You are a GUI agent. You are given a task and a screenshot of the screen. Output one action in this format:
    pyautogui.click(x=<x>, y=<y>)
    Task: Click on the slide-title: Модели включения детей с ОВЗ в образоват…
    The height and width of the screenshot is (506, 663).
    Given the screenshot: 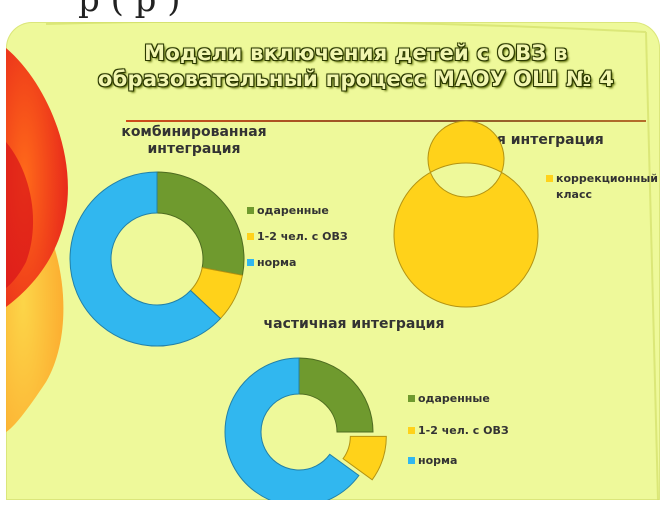 What is the action you would take?
    pyautogui.click(x=356, y=66)
    